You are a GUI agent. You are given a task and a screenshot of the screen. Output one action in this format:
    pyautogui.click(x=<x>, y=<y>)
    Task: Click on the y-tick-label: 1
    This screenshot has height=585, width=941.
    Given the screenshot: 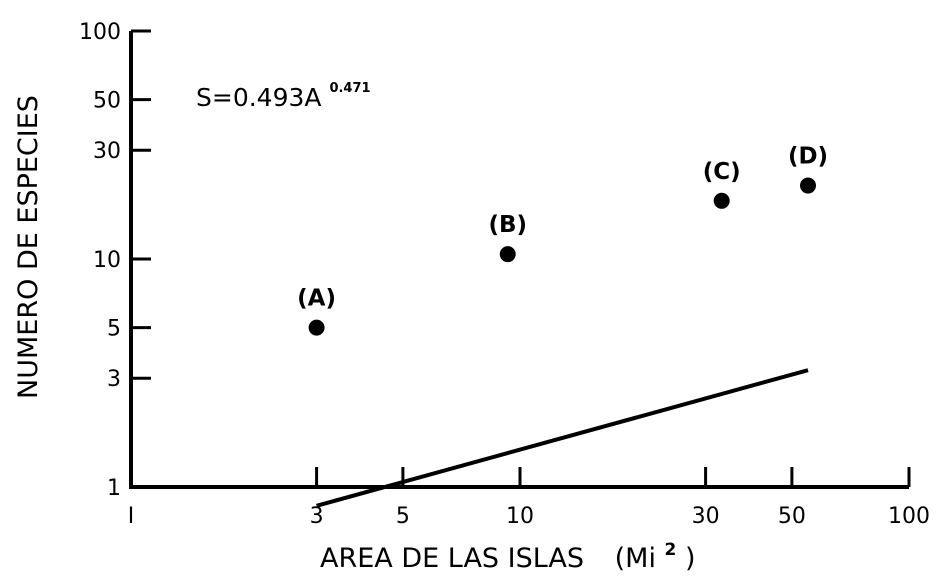 What is the action you would take?
    pyautogui.click(x=114, y=488)
    